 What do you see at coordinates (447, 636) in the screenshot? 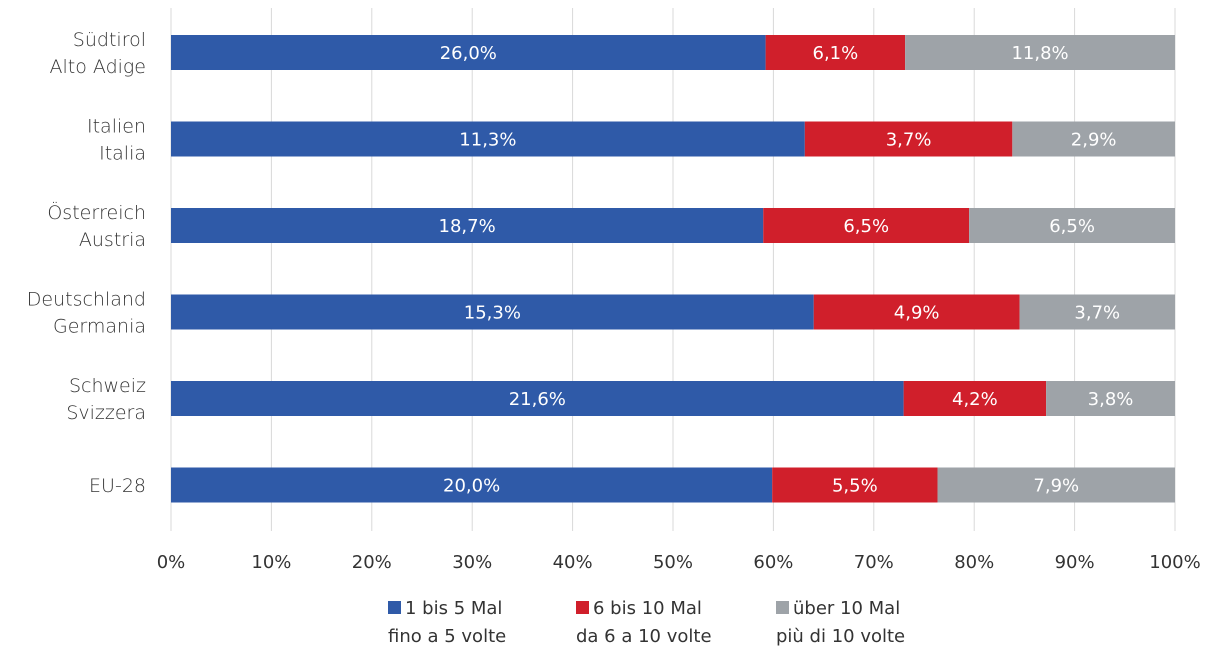
I see `legend-label: fino a 5 volte` at bounding box center [447, 636].